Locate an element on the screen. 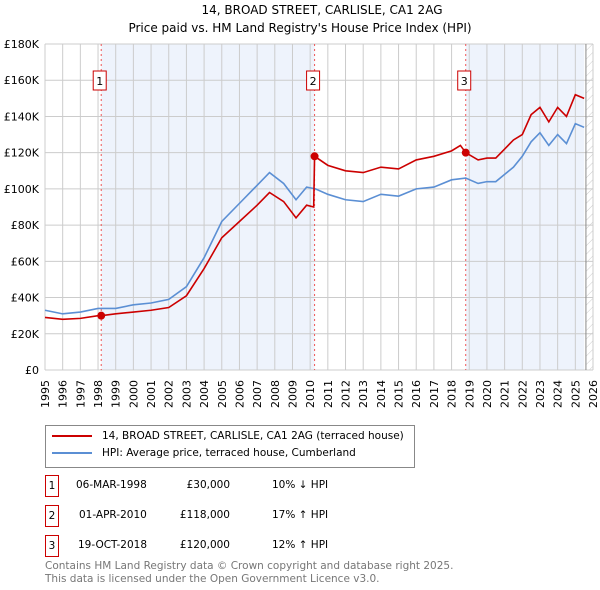 This screenshot has width=600, height=590. sale-label: 3 is located at coordinates (464, 81).